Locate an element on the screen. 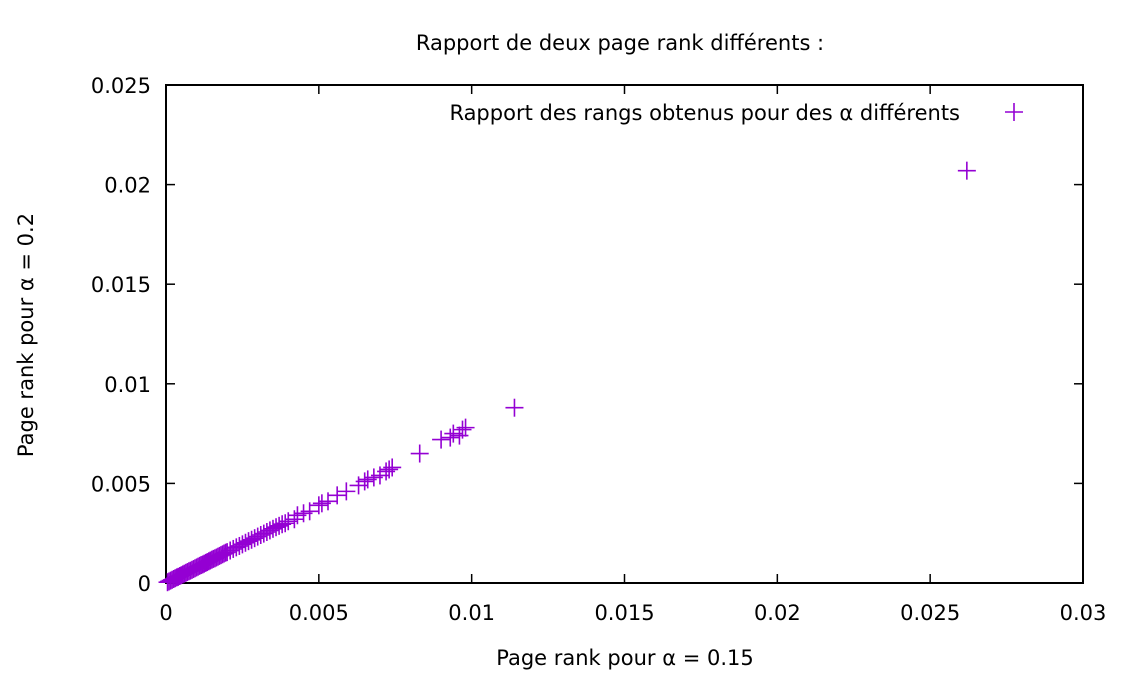 This screenshot has height=675, width=1128. y-tick-label: 0.015 is located at coordinates (121, 285).